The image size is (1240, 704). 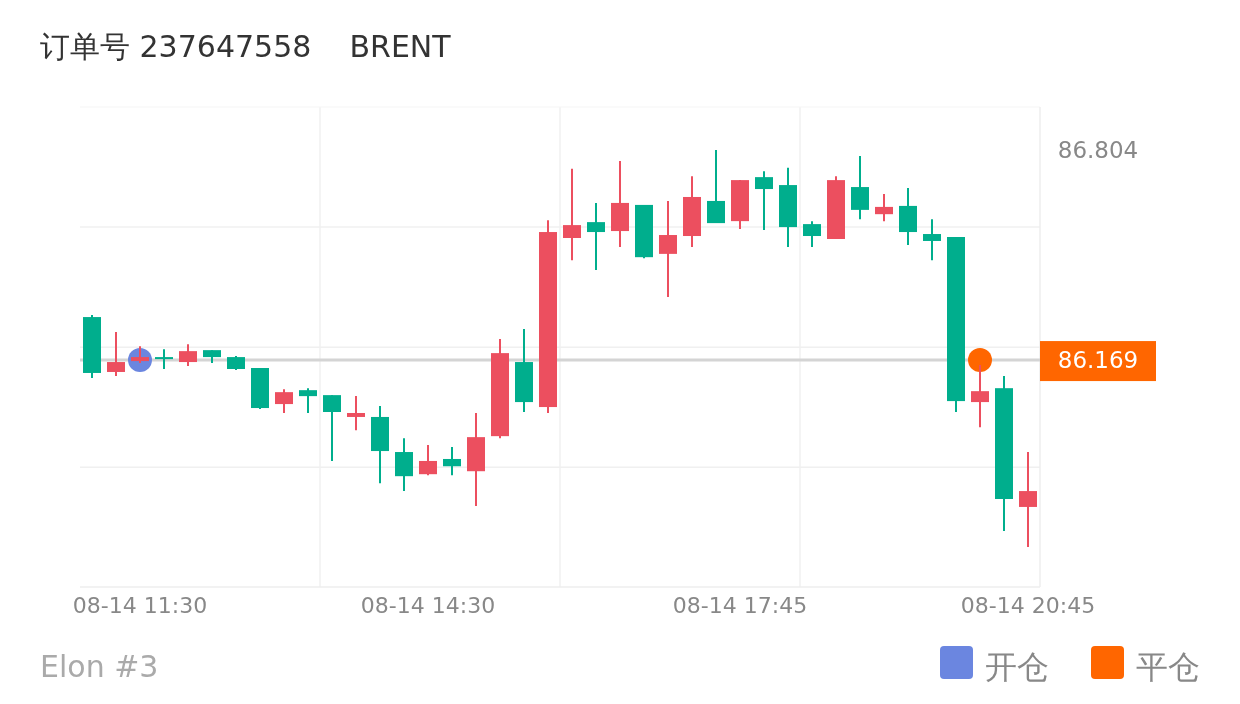 What do you see at coordinates (1028, 605) in the screenshot?
I see `x-tick: 08-14 20:45` at bounding box center [1028, 605].